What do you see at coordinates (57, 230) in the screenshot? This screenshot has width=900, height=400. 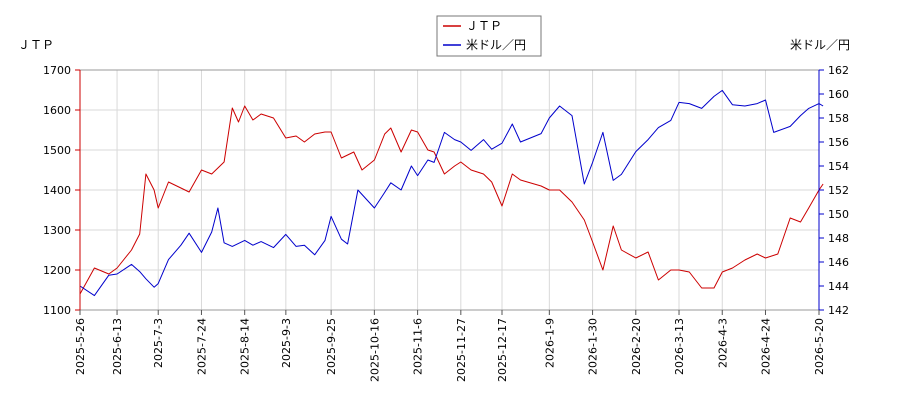 I see `left-tick-label: 1300` at bounding box center [57, 230].